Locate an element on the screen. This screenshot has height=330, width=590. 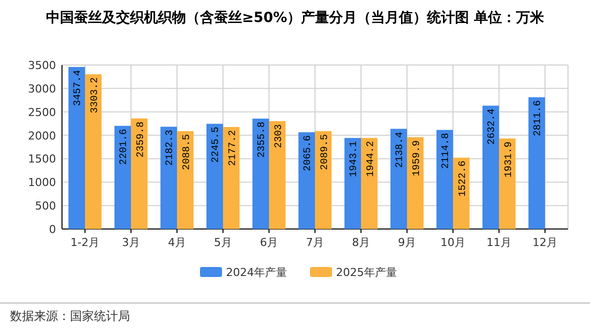
x-tick-label: 3月 is located at coordinates (131, 242).